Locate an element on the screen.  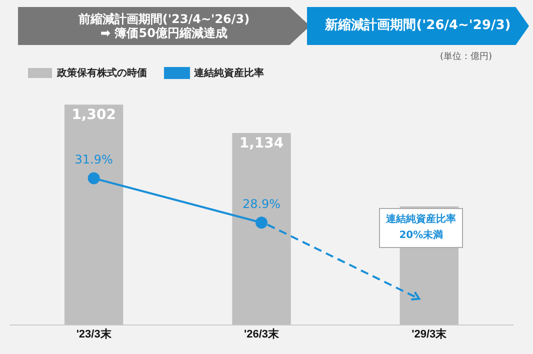
data-label: 1,134 is located at coordinates (261, 144).